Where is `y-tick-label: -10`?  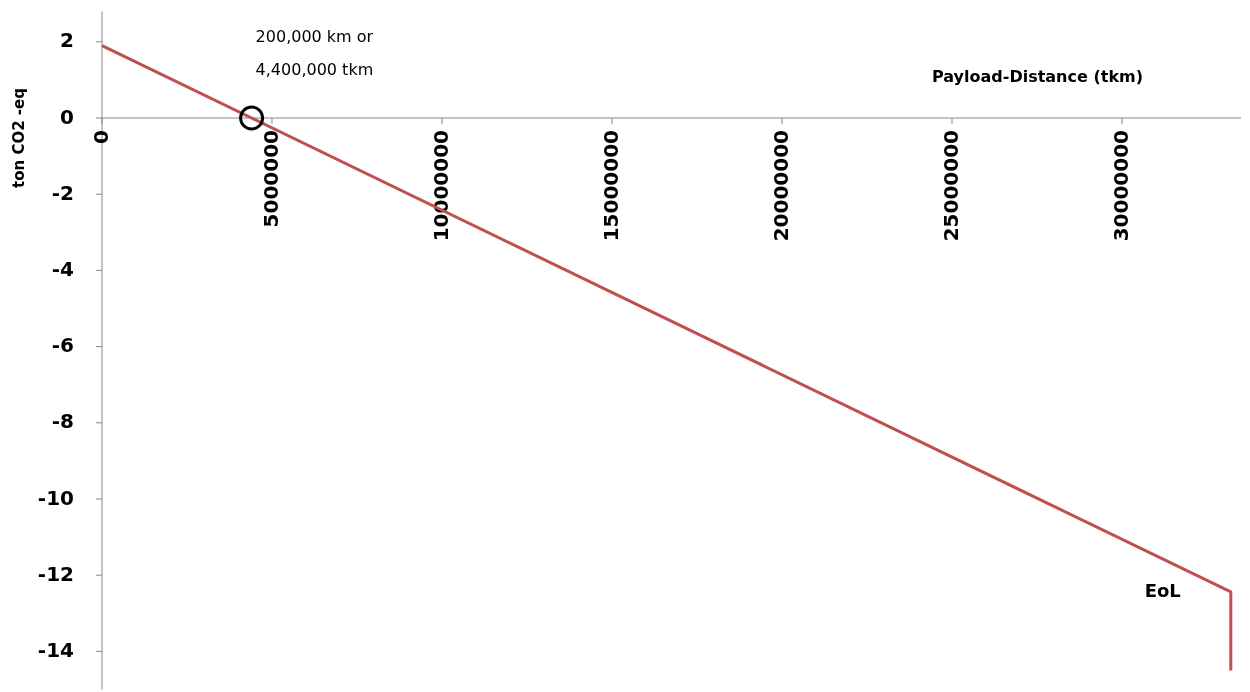
y-tick-label: -10 is located at coordinates (55, 497).